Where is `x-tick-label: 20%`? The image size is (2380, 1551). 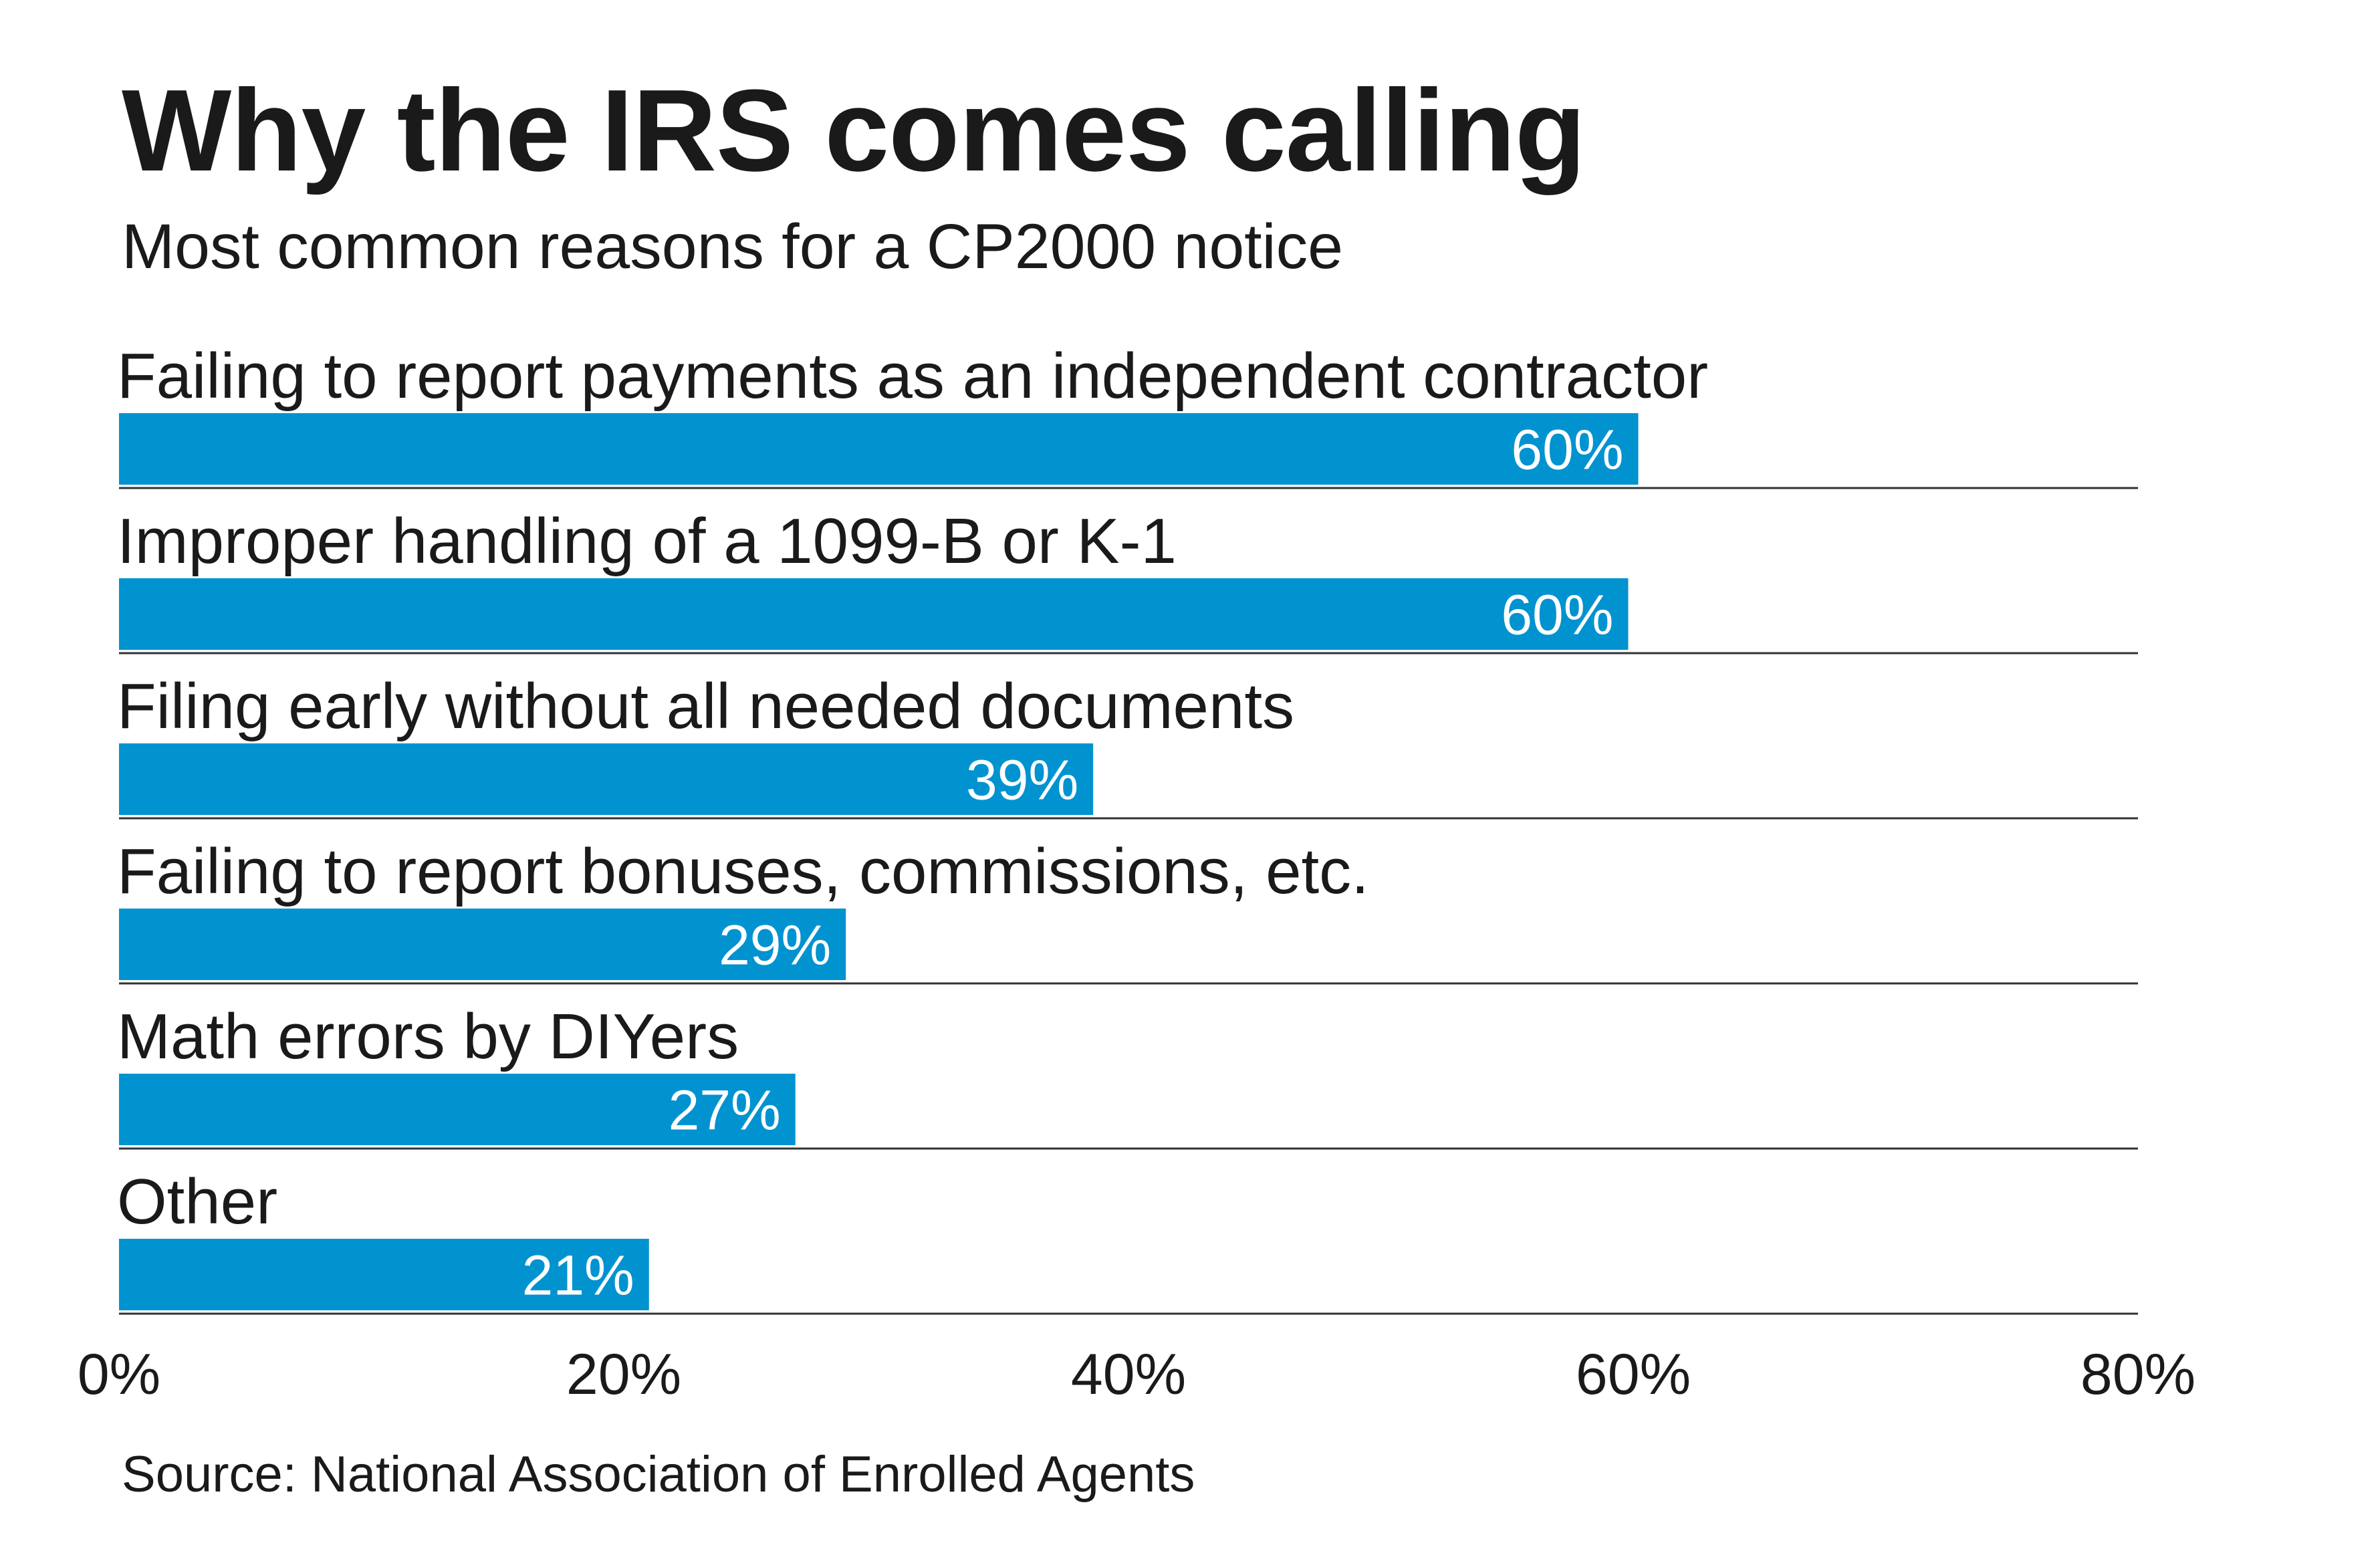 x-tick-label: 20% is located at coordinates (623, 1375).